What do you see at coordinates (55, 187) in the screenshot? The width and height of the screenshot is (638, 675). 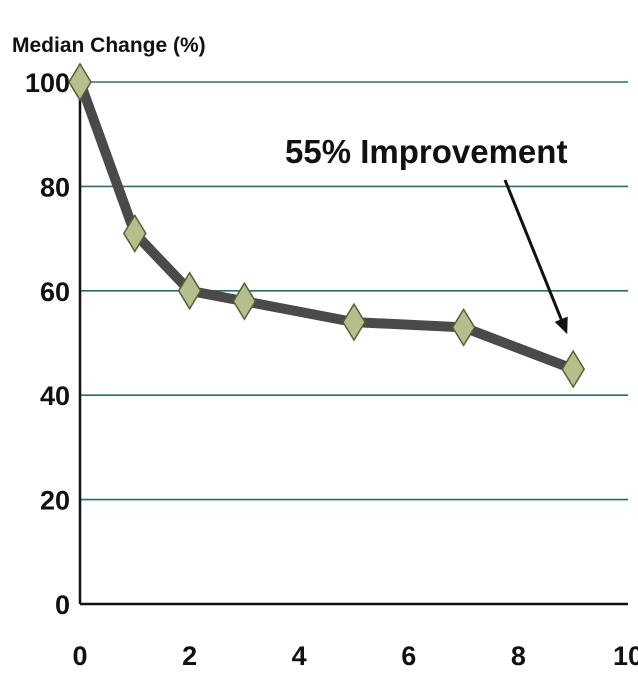 I see `y-tick-80: 80` at bounding box center [55, 187].